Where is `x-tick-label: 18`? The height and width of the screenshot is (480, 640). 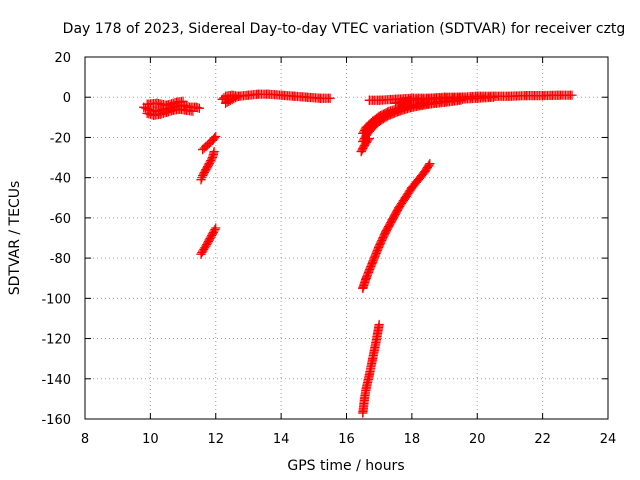 x-tick-label: 18 is located at coordinates (412, 439).